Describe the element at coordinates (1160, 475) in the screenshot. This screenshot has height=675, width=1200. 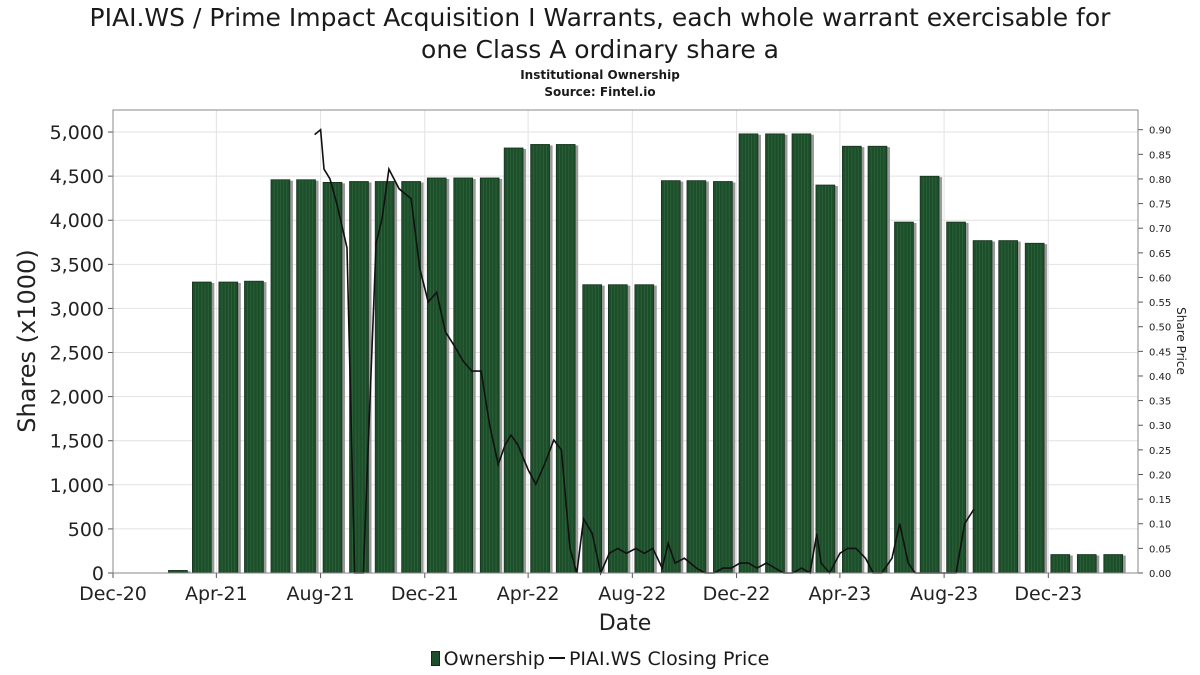
I see `y2-tick-label: 0.20` at that location.